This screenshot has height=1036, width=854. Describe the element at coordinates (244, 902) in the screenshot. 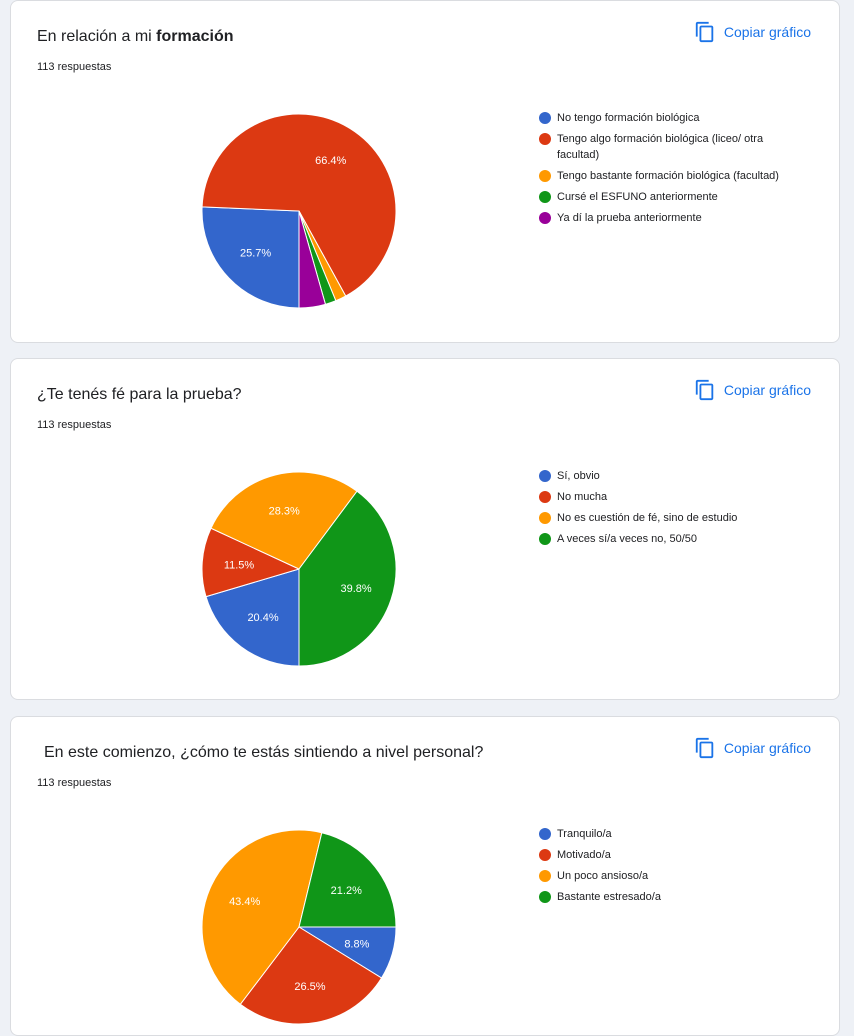

I see `slice-label: 43.4%` at that location.